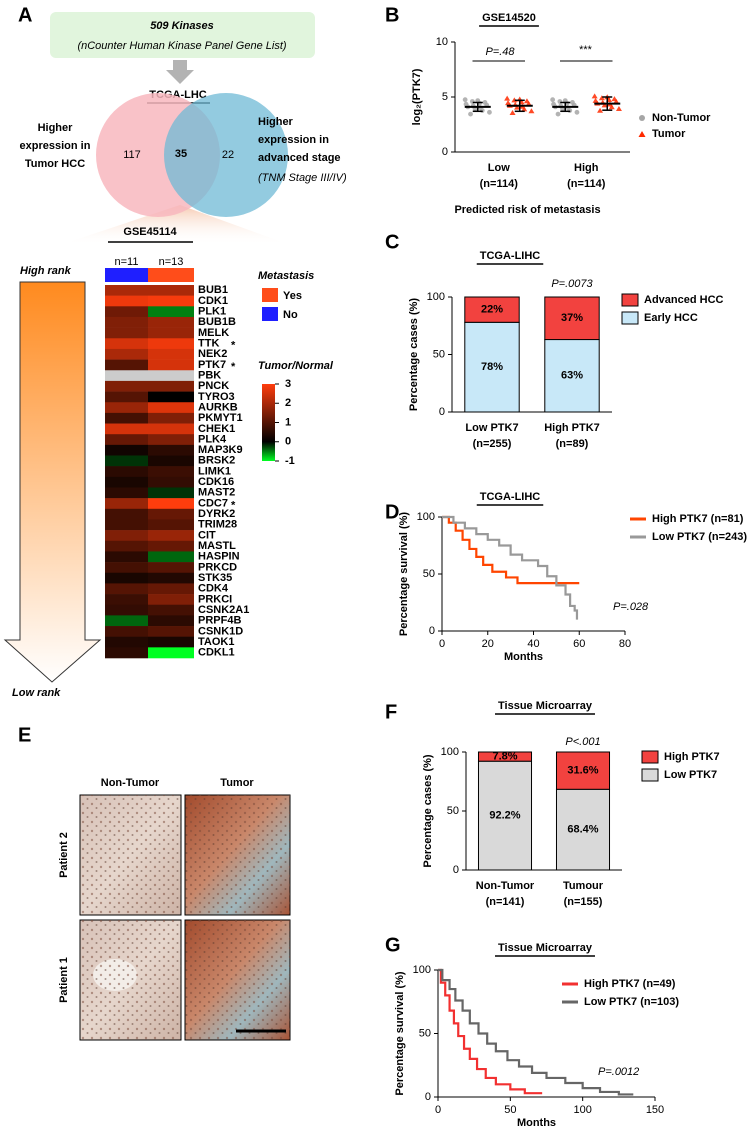 This screenshot has width=747, height=1131. Describe the element at coordinates (509, 18) in the screenshot. I see `chart-title: GSE14520` at that location.